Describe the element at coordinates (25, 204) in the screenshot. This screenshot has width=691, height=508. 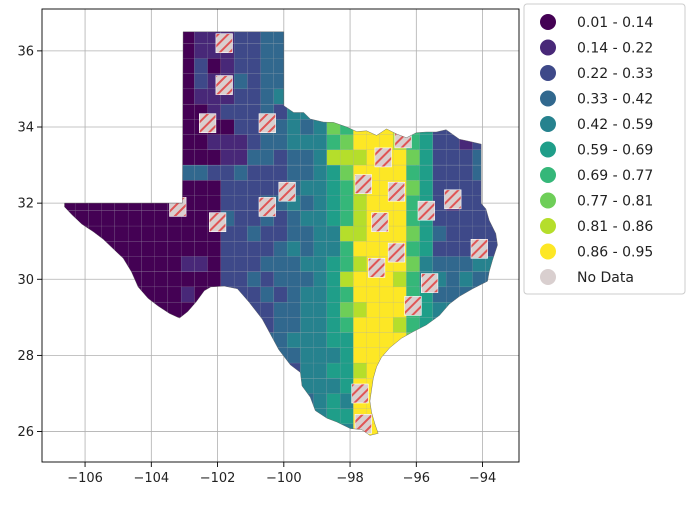
I see `y-tick-label: 32` at that location.